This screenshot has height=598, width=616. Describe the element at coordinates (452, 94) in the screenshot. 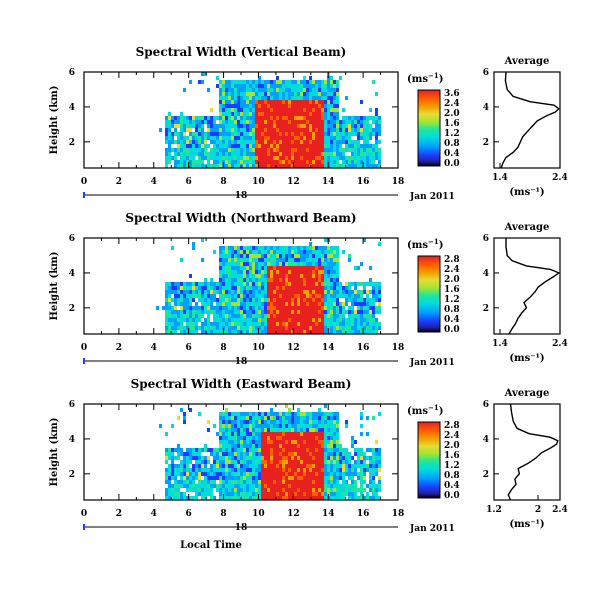

I see `colorbar-tick-label: 3.6` at that location.